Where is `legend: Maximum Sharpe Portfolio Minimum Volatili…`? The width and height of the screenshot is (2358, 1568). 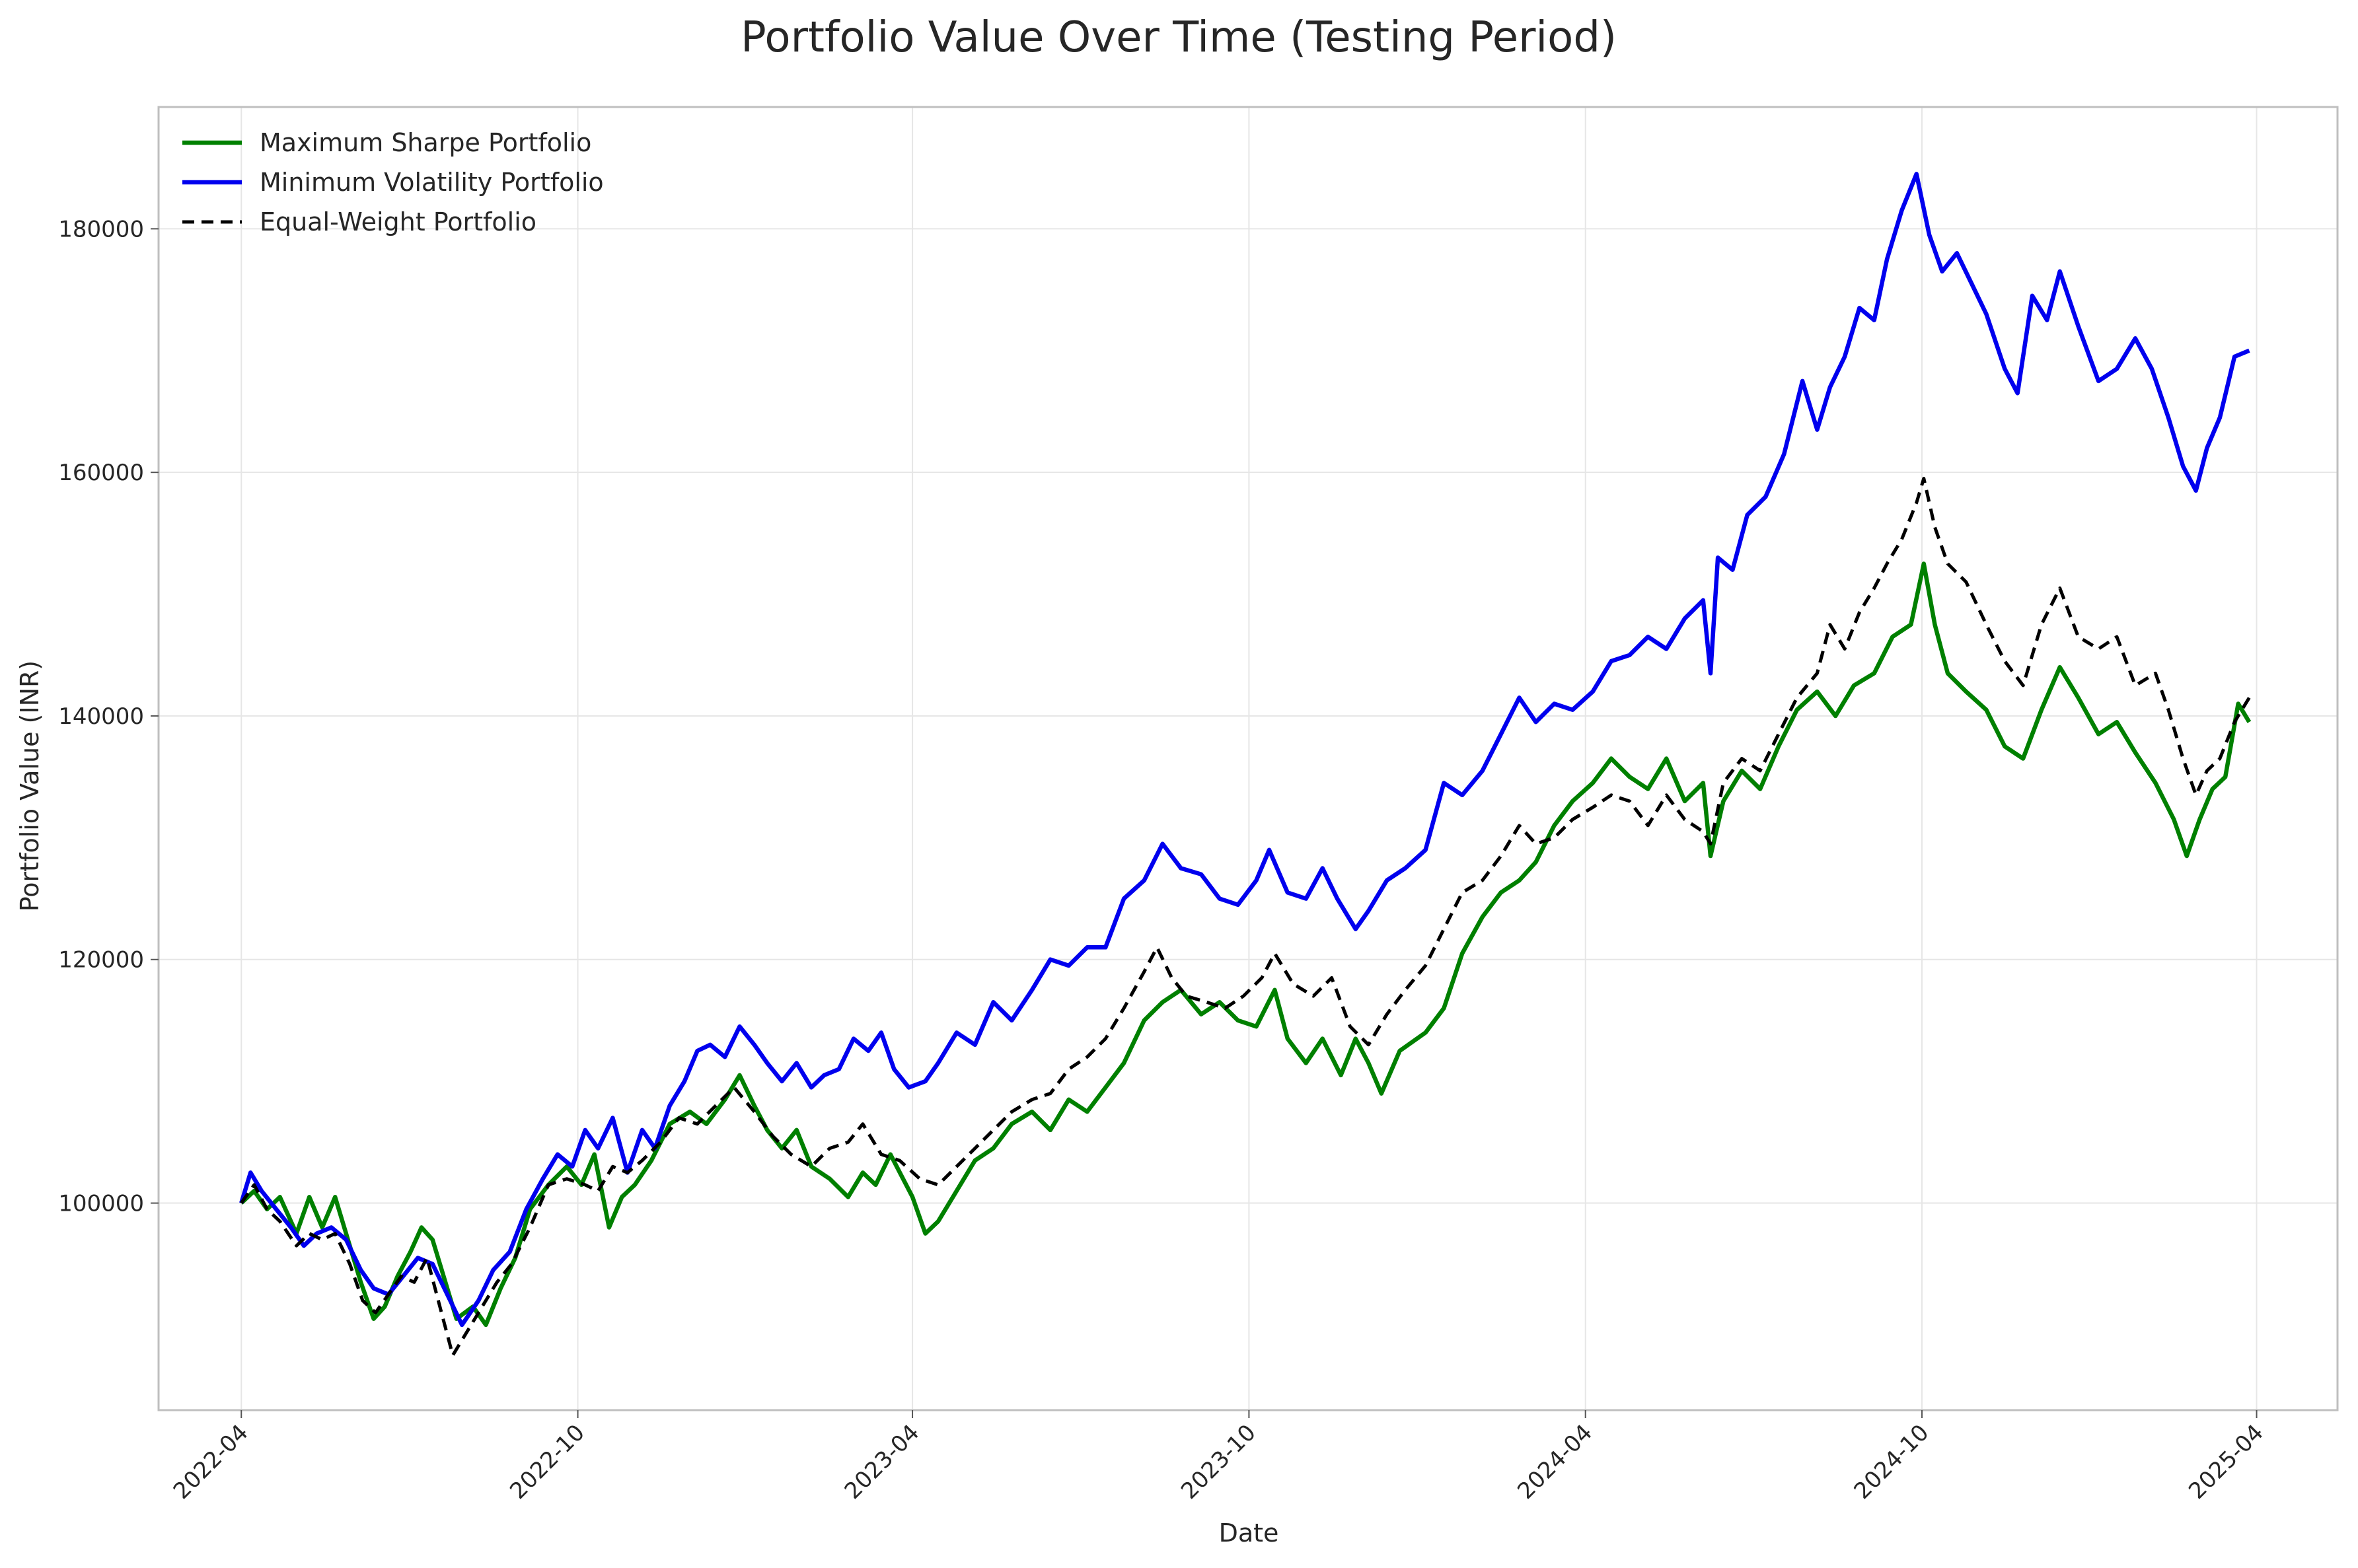
legend: Maximum Sharpe Portfolio Minimum Volatili… is located at coordinates (393, 182).